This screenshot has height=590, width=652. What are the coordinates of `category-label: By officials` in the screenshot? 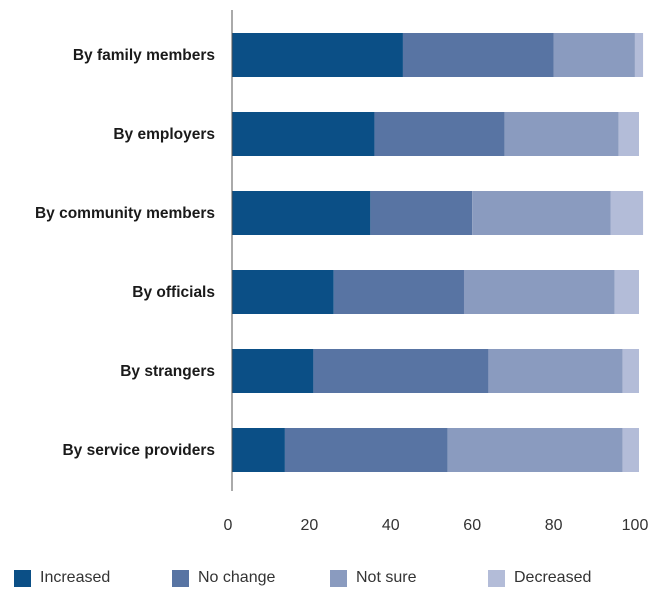 It's located at (173, 292).